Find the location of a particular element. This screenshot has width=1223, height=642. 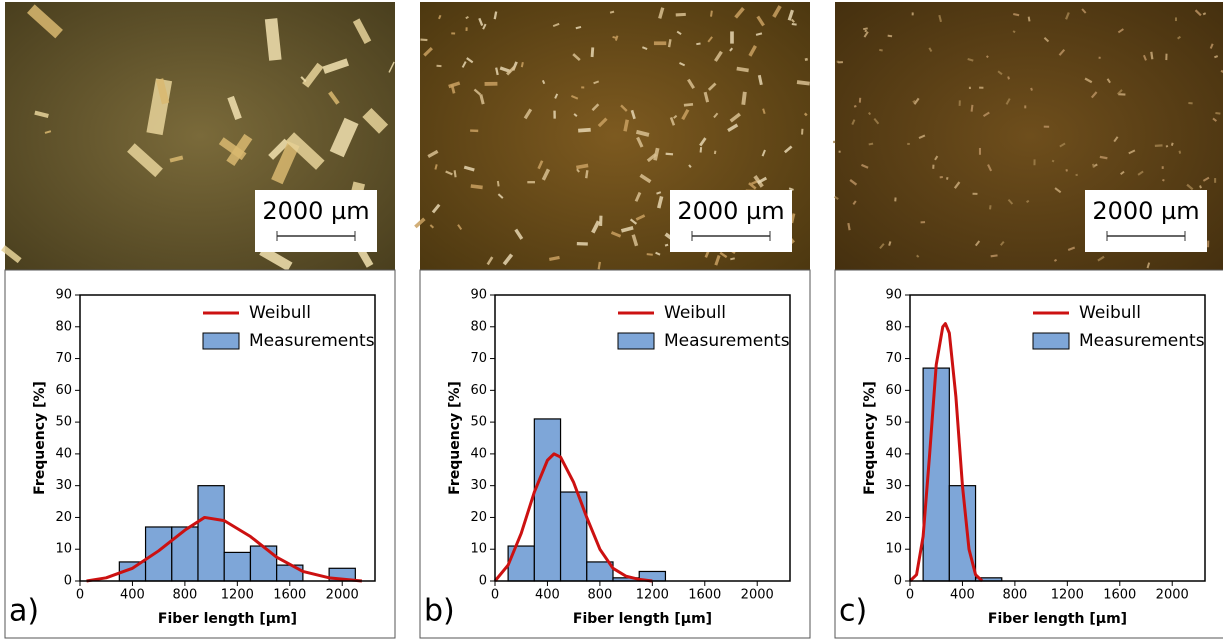

scale-label: 2000 µm is located at coordinates (730, 211).